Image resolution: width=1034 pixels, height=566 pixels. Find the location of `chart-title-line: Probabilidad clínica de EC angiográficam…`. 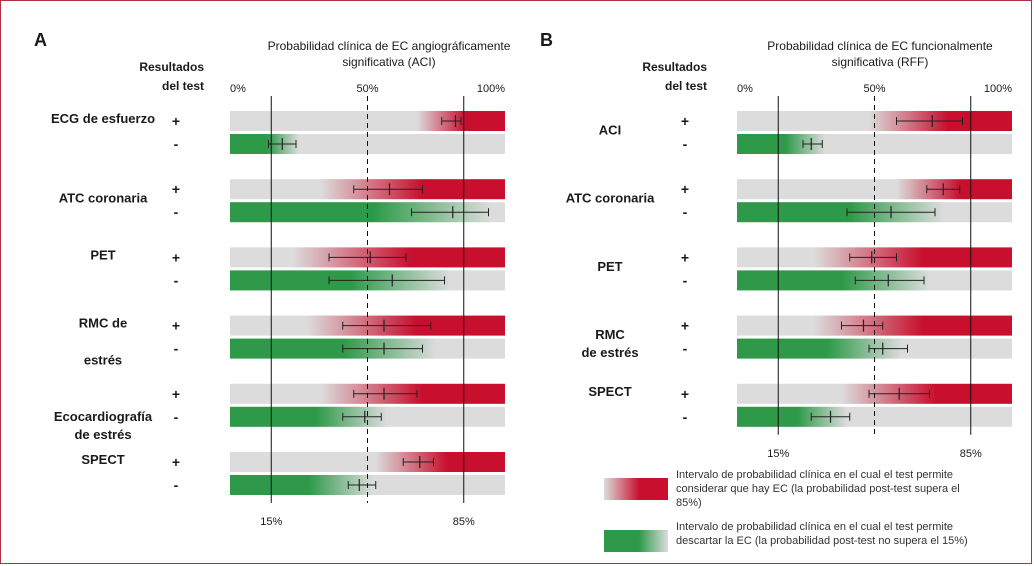

chart-title-line: Probabilidad clínica de EC angiográficam… is located at coordinates (389, 46).